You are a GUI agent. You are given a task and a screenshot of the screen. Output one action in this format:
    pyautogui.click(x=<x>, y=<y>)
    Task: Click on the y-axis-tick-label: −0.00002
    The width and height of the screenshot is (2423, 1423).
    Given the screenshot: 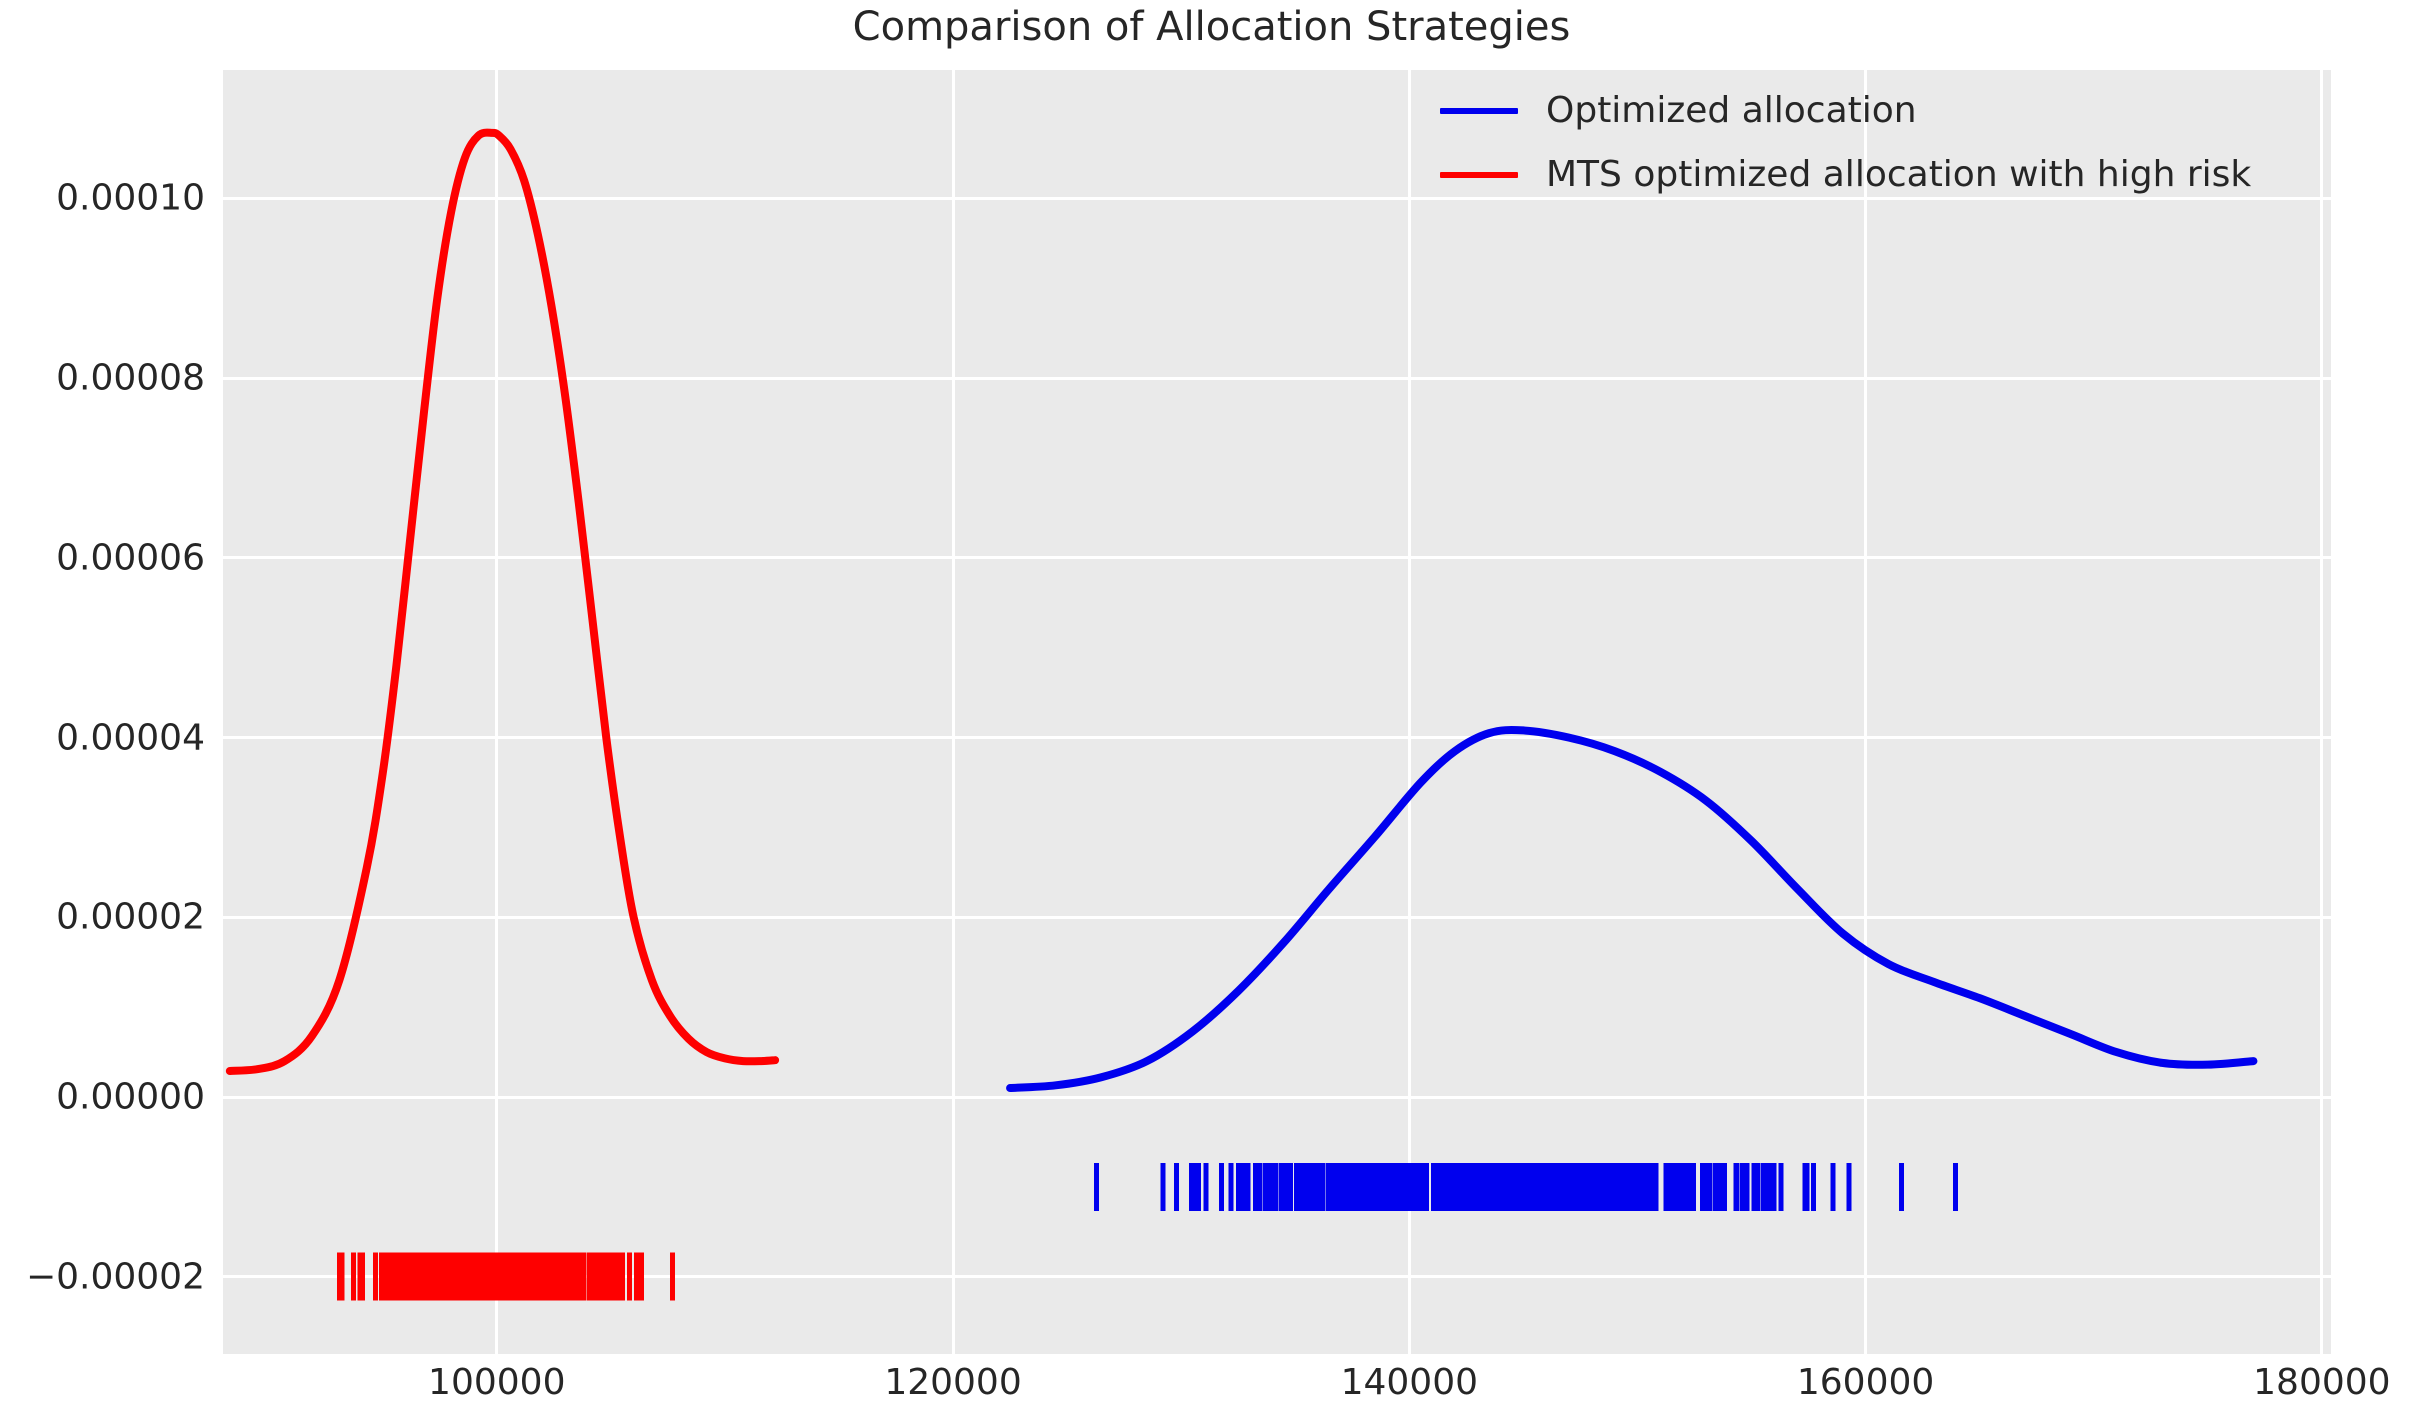 What is the action you would take?
    pyautogui.click(x=115, y=1277)
    